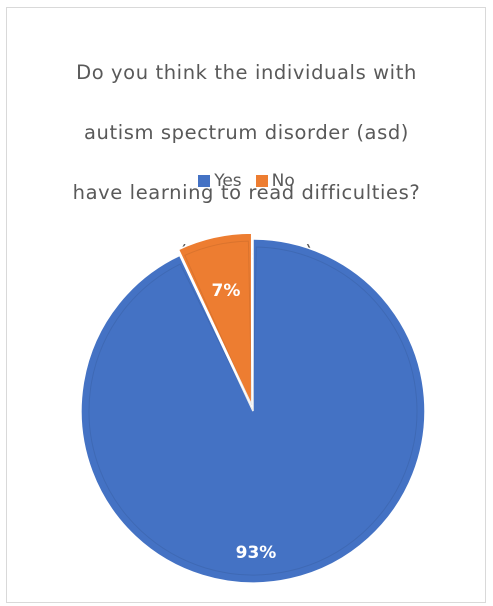 The width and height of the screenshot is (493, 606). Describe the element at coordinates (246, 72) in the screenshot. I see `chart-title-line-1: Do you think the individuals with` at that location.